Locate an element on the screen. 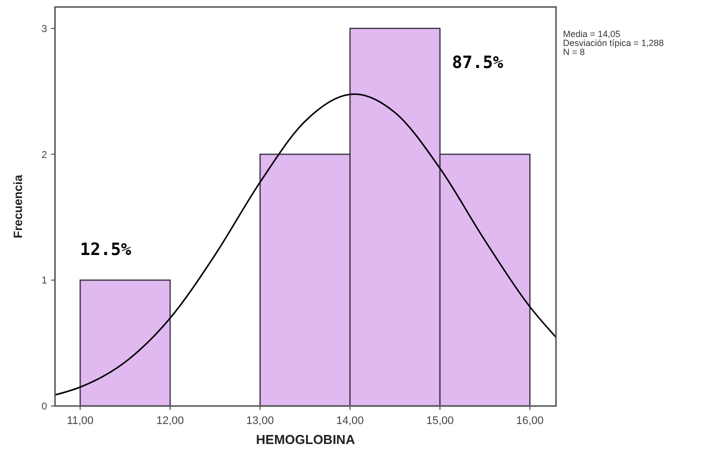  x-tick-label: 11,00 is located at coordinates (80, 421).